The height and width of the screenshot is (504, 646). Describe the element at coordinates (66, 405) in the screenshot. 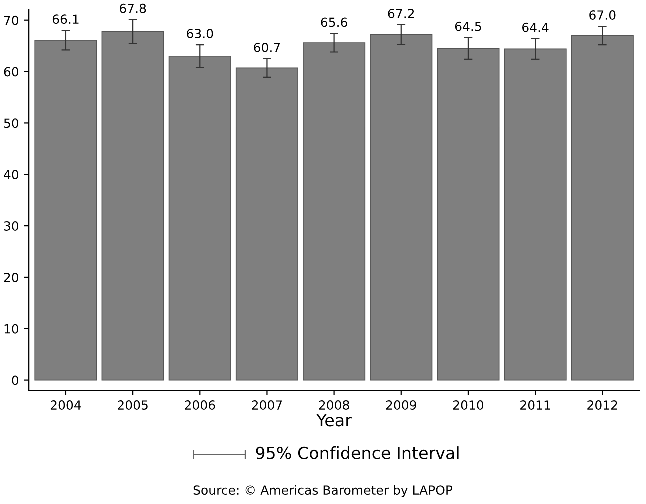

I see `x-tick-label: 2004` at that location.